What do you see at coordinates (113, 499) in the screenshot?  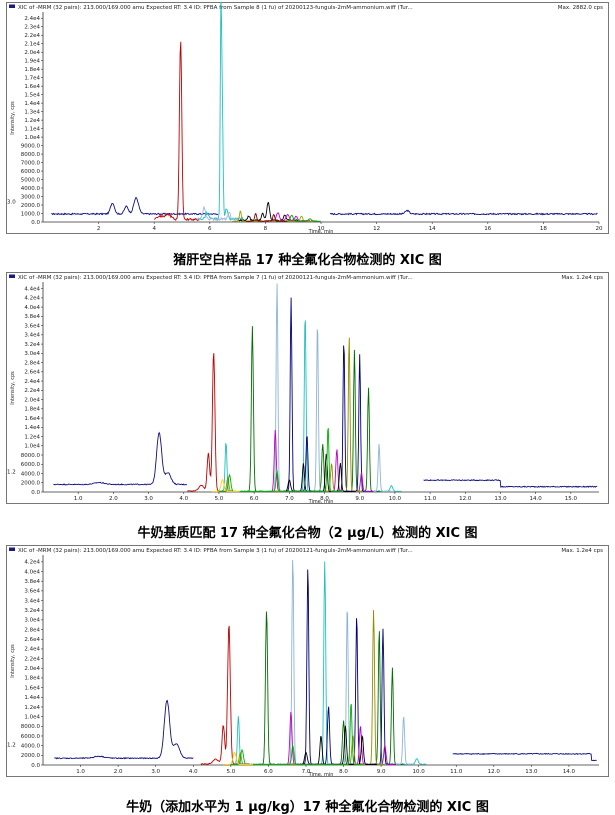 I see `x-tick-label: 2.0` at bounding box center [113, 499].